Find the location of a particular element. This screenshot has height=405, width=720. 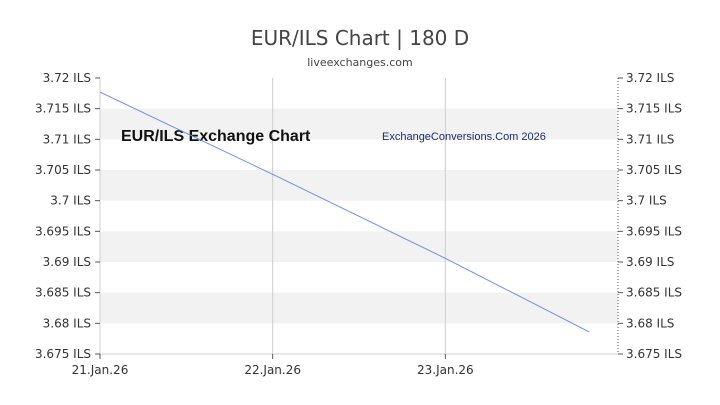

y-tick-label-left: 3.685 ILS is located at coordinates (63, 293).